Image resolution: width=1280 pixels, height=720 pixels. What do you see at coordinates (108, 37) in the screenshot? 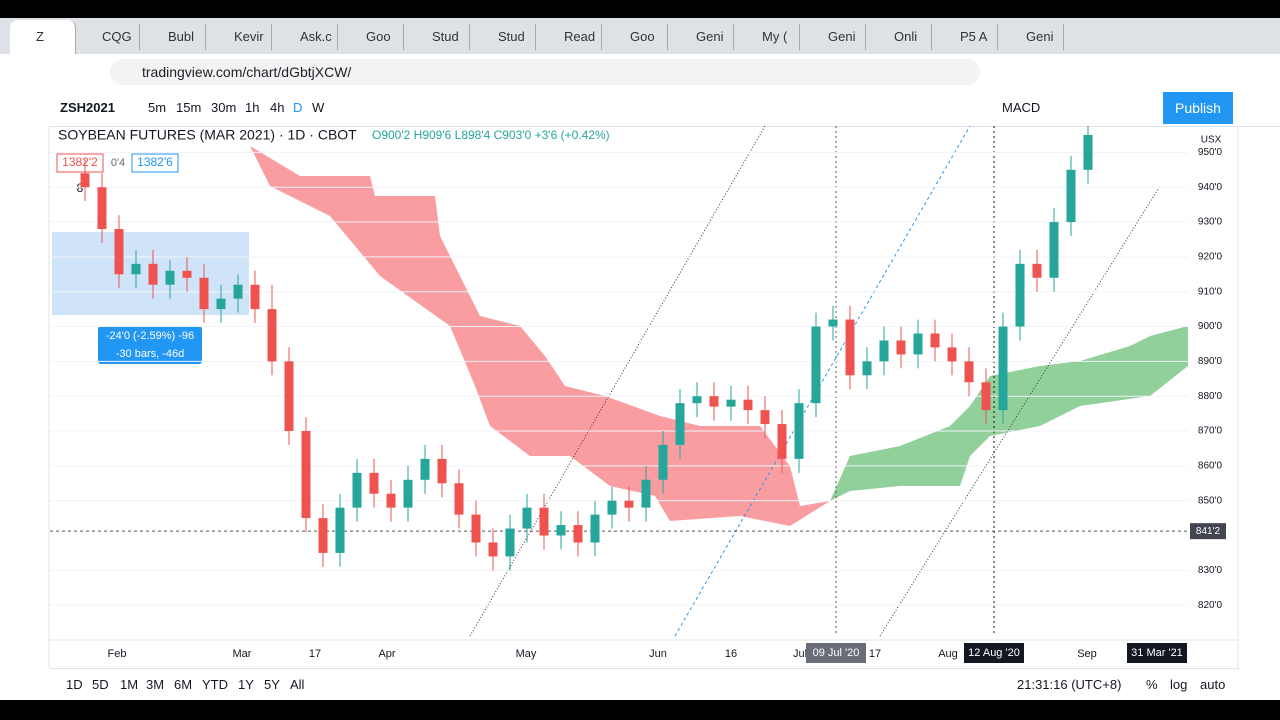
I see `browser-tab: CQG` at bounding box center [108, 37].